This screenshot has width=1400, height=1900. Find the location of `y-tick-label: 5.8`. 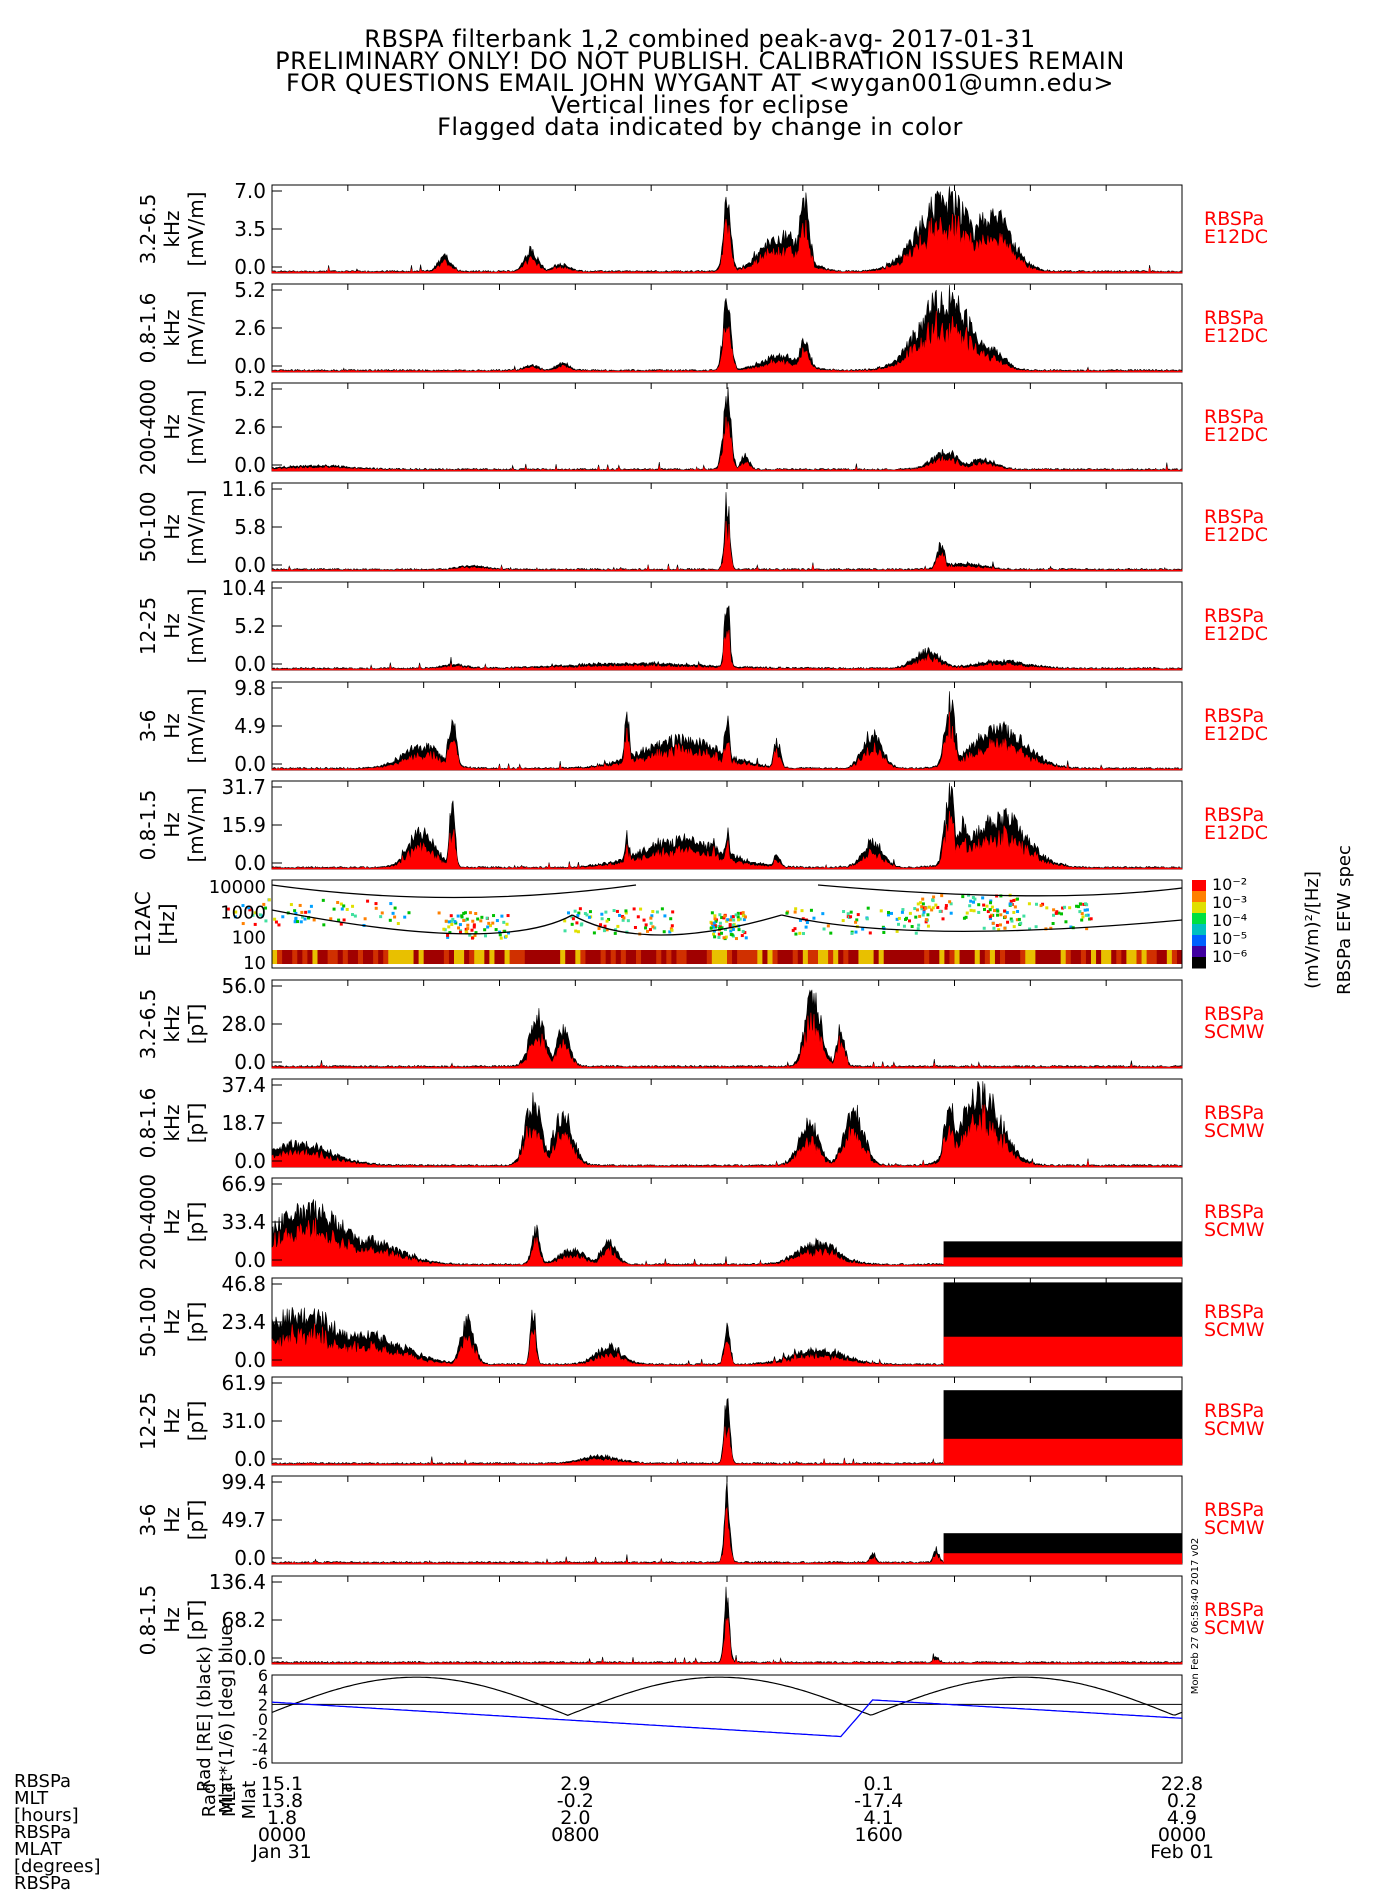

y-tick-label: 5.8 is located at coordinates (250, 527).